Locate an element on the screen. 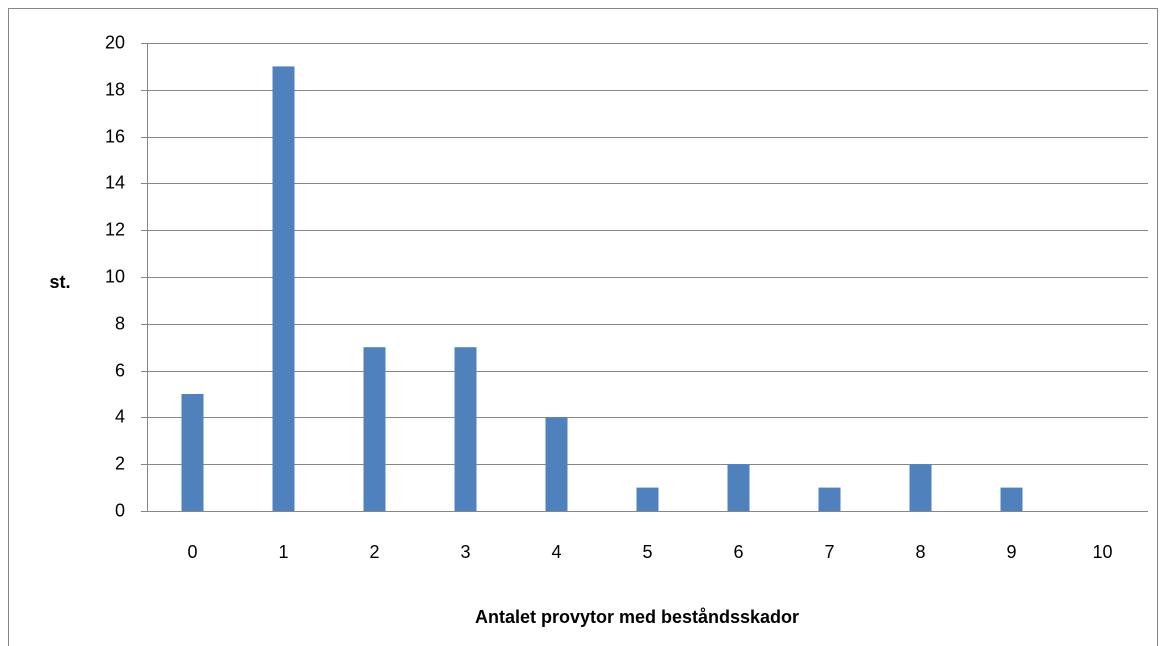  y-tick-label: 16 is located at coordinates (115, 136).